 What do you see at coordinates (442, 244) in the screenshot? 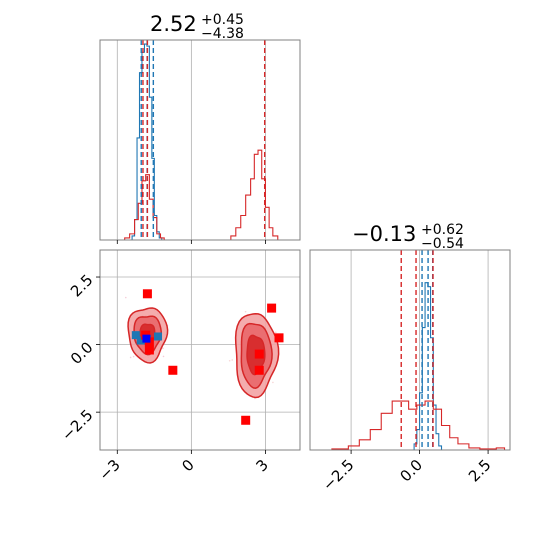
I see `panel-2-title-minus: −0.54` at bounding box center [442, 244].